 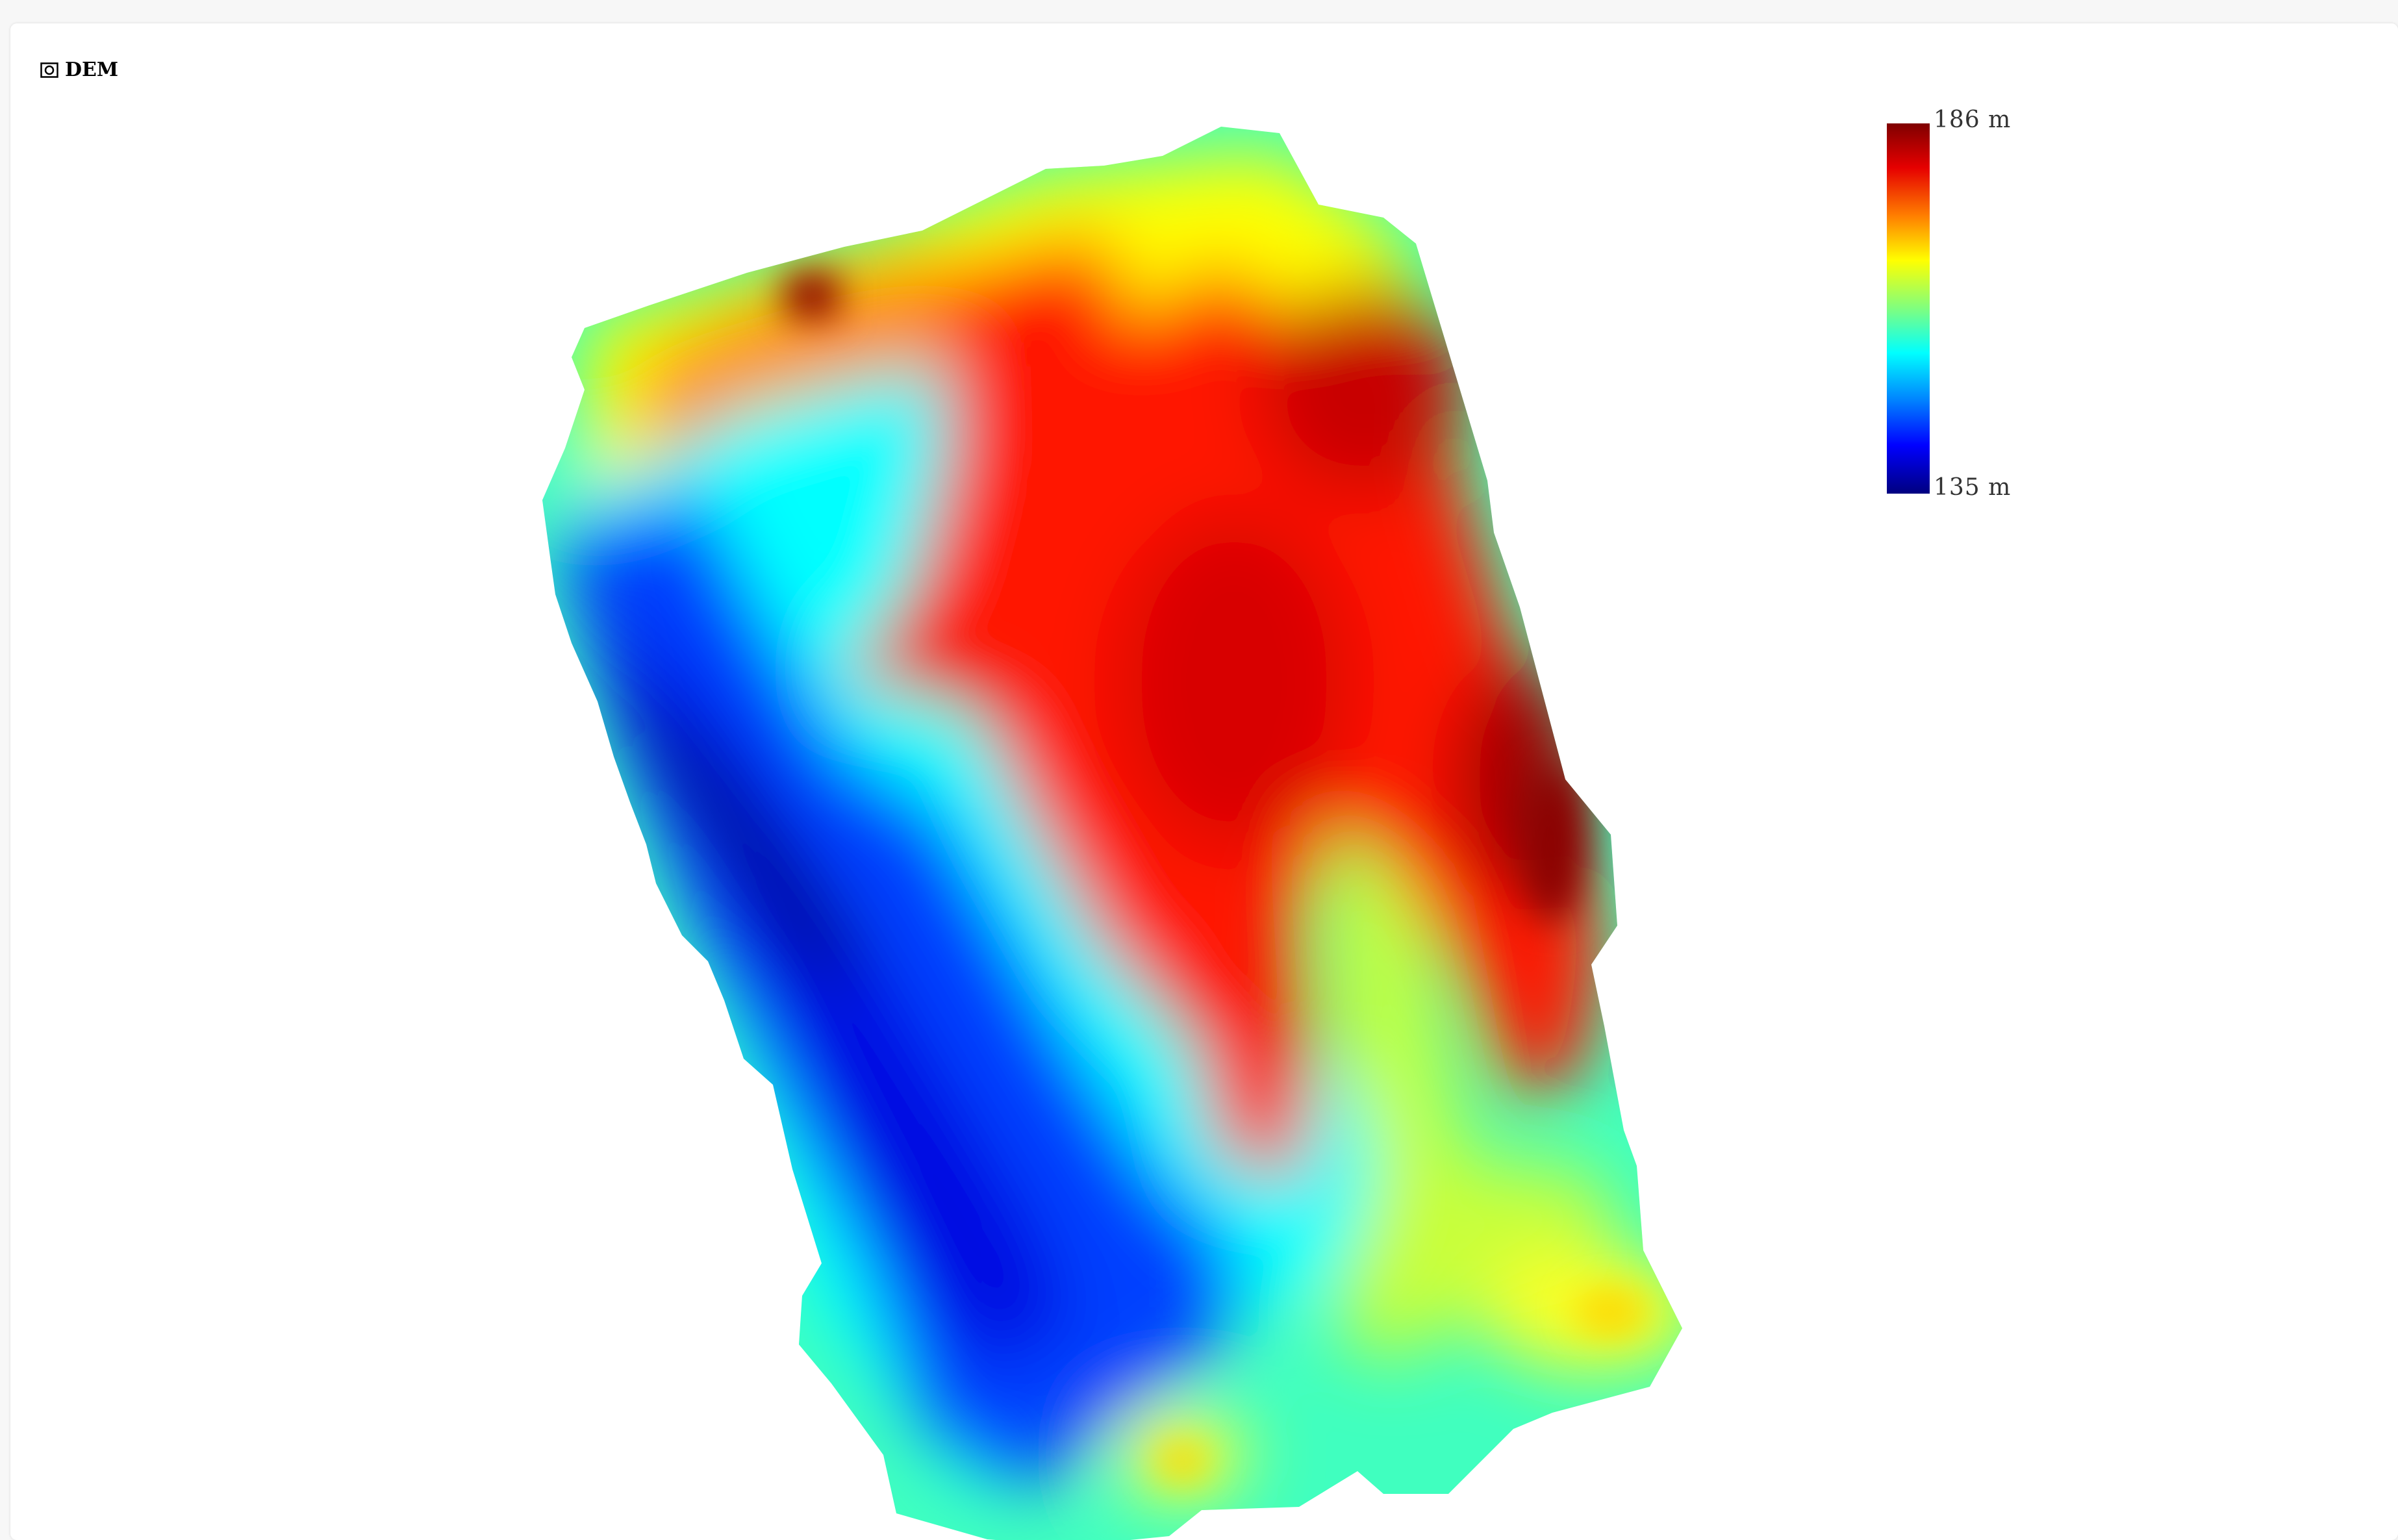 I want to click on legend-colorbar, so click(x=1908, y=308).